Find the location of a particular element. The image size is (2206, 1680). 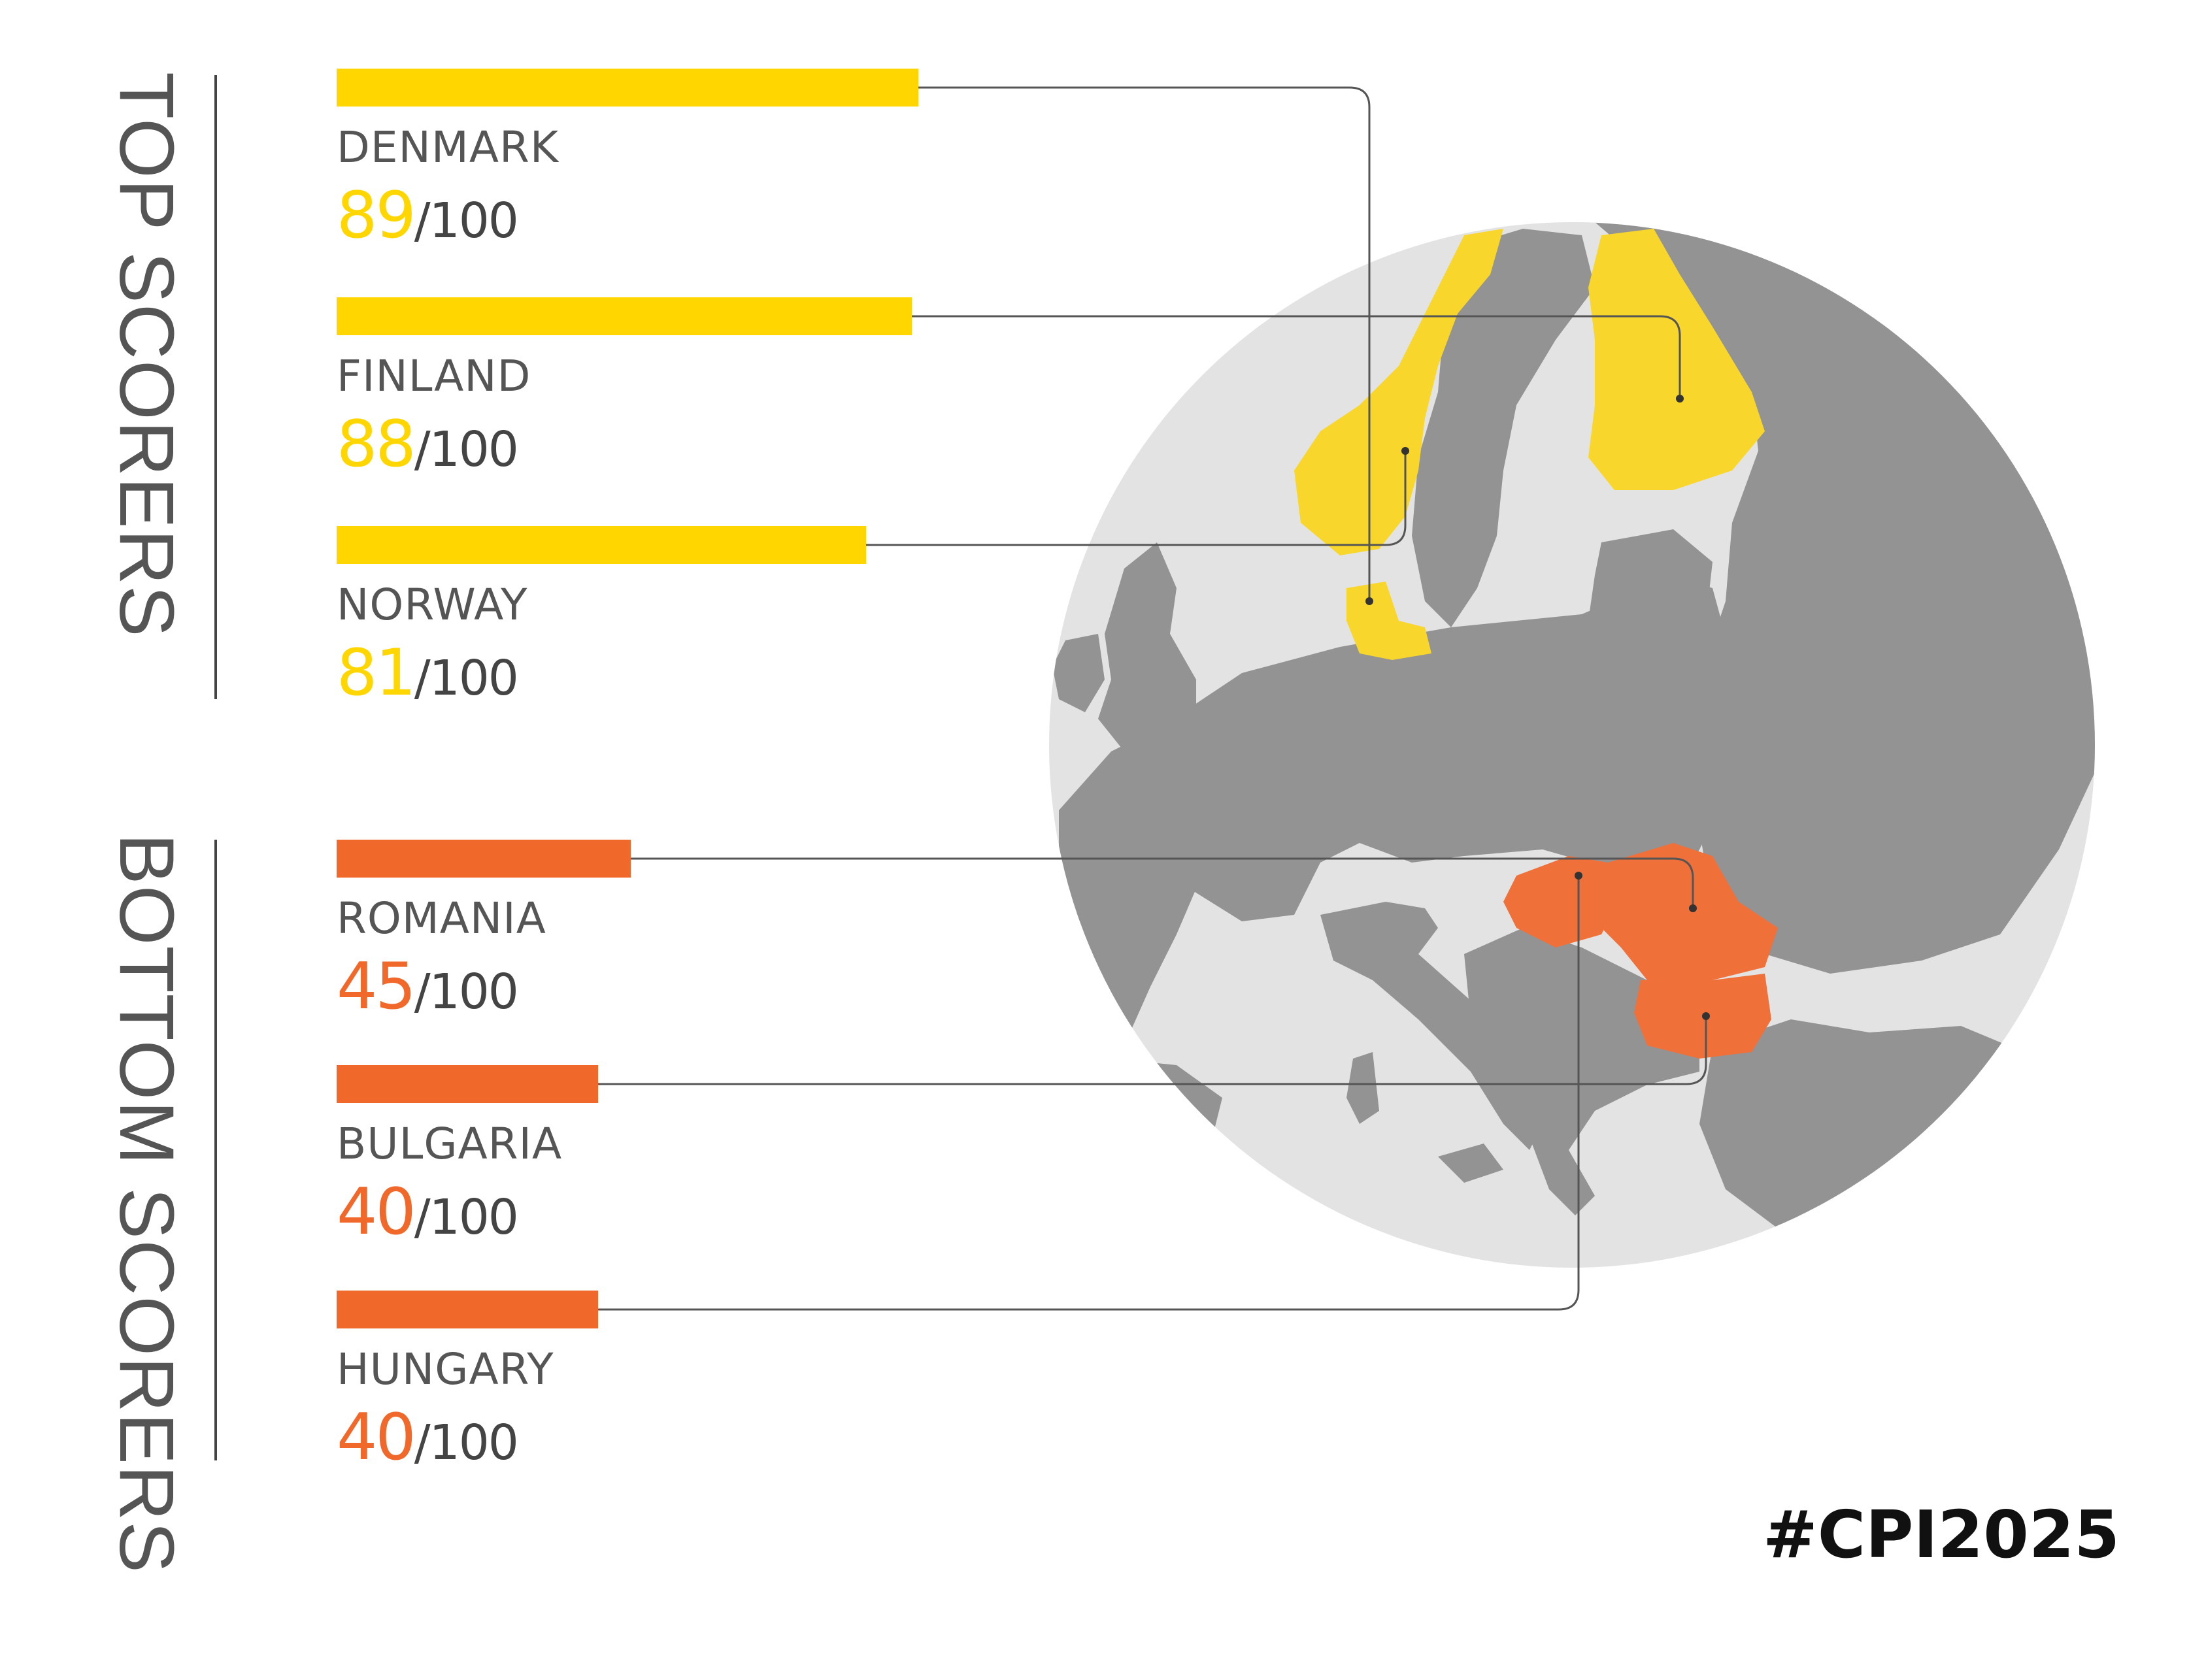

region-romania is located at coordinates (1689, 911).